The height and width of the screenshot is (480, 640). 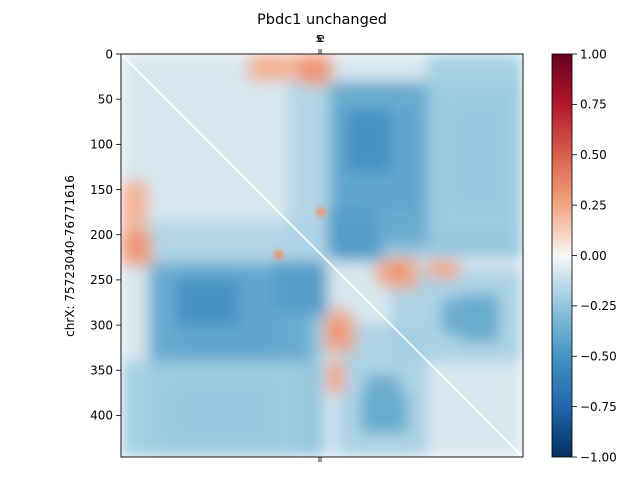 What do you see at coordinates (101, 235) in the screenshot?
I see `y-tick-label-200: 200` at bounding box center [101, 235].